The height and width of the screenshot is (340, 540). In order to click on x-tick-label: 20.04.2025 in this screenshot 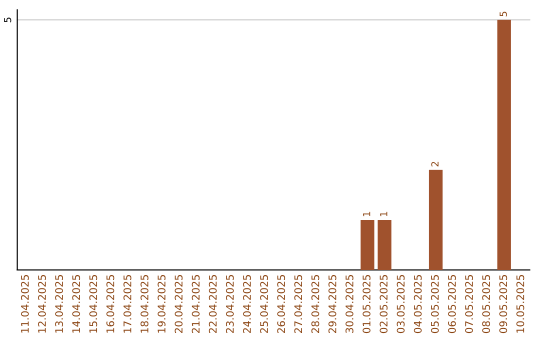, I will do `click(178, 304)`.